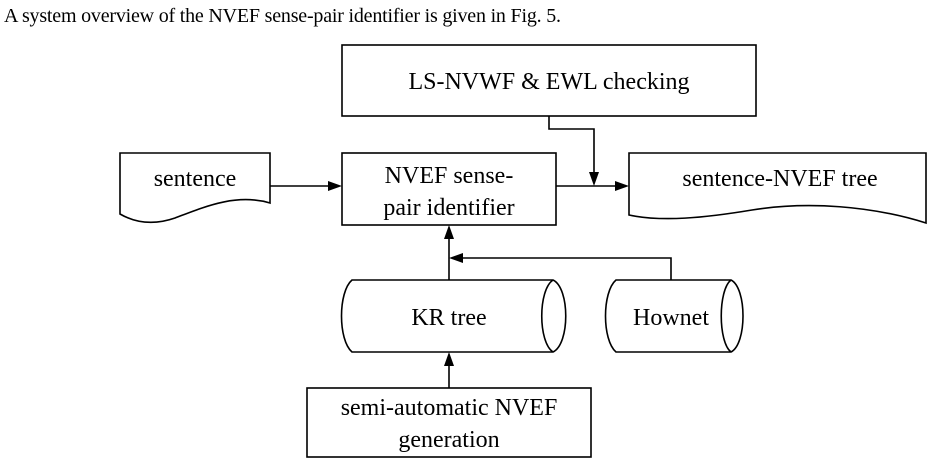  Describe the element at coordinates (448, 208) in the screenshot. I see `identifier-node-label-line2: pair identifier` at that location.